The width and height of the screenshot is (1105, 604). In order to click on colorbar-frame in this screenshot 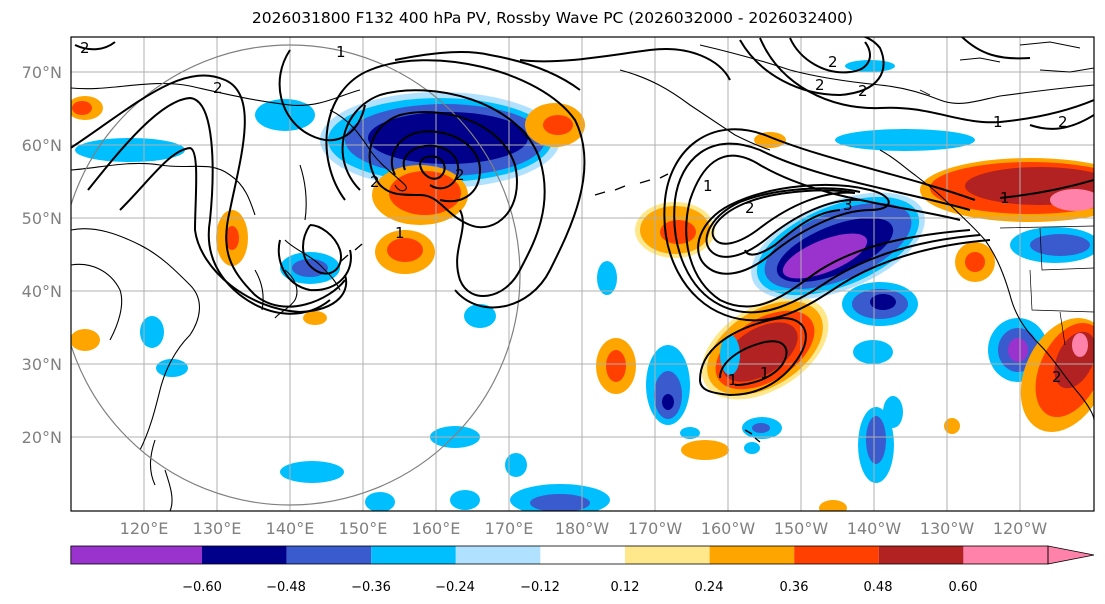, I will do `click(559, 555)`.